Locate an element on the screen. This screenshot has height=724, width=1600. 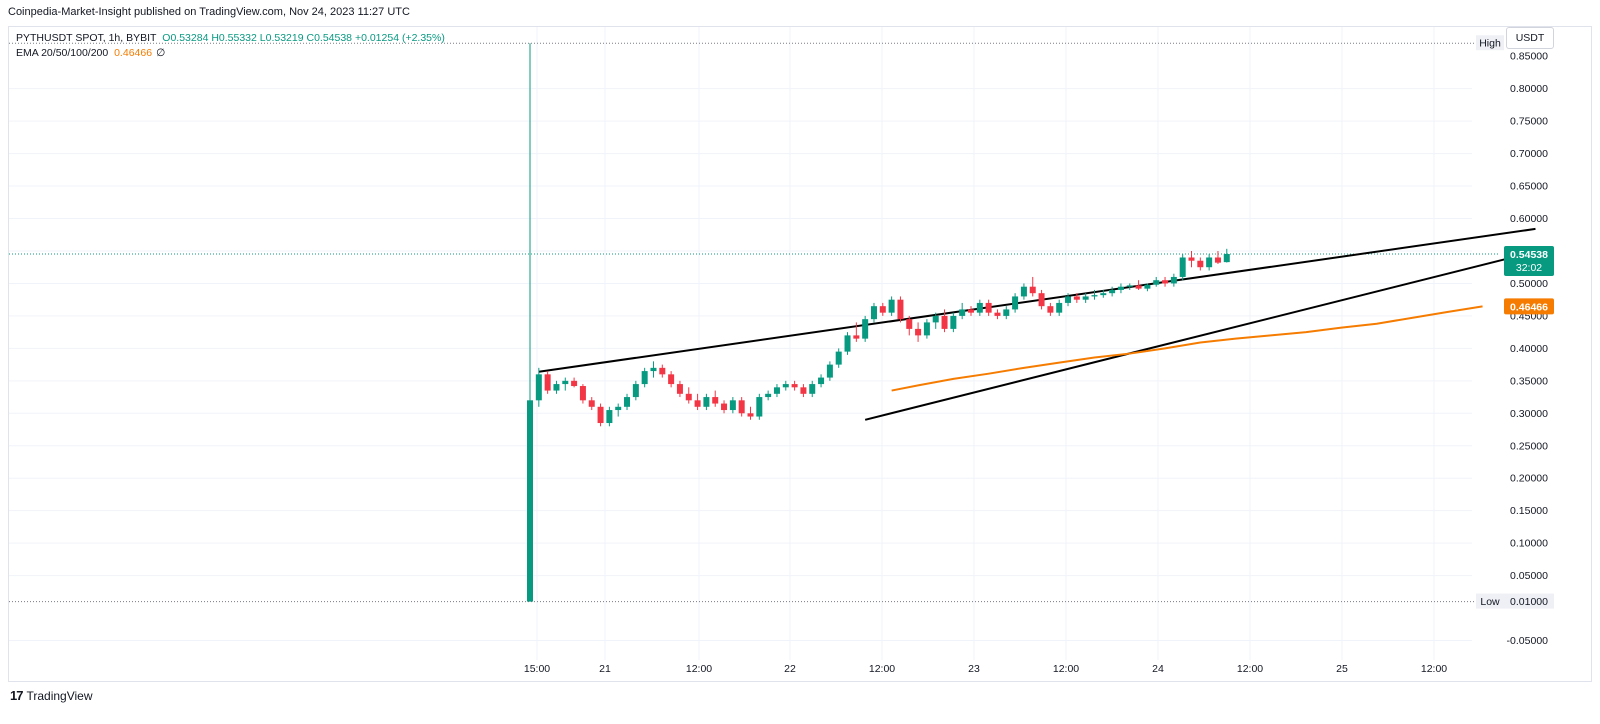
currency-selector: USDT is located at coordinates (1530, 38).